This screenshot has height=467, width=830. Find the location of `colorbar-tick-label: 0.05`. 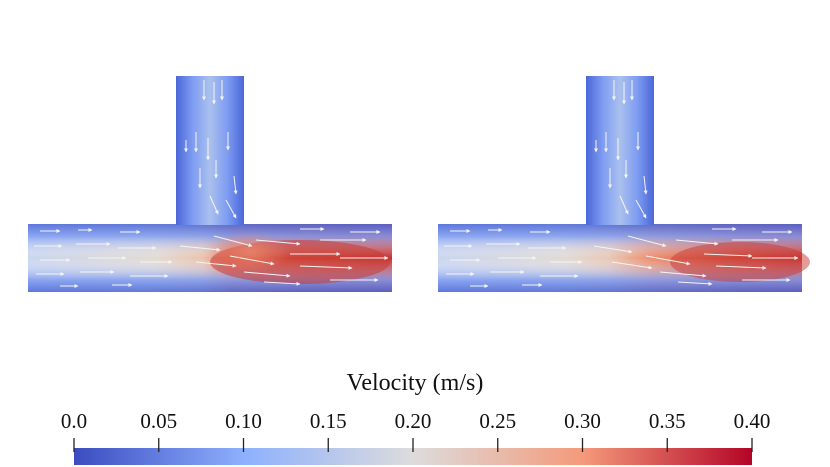

colorbar-tick-label: 0.05 is located at coordinates (159, 421).